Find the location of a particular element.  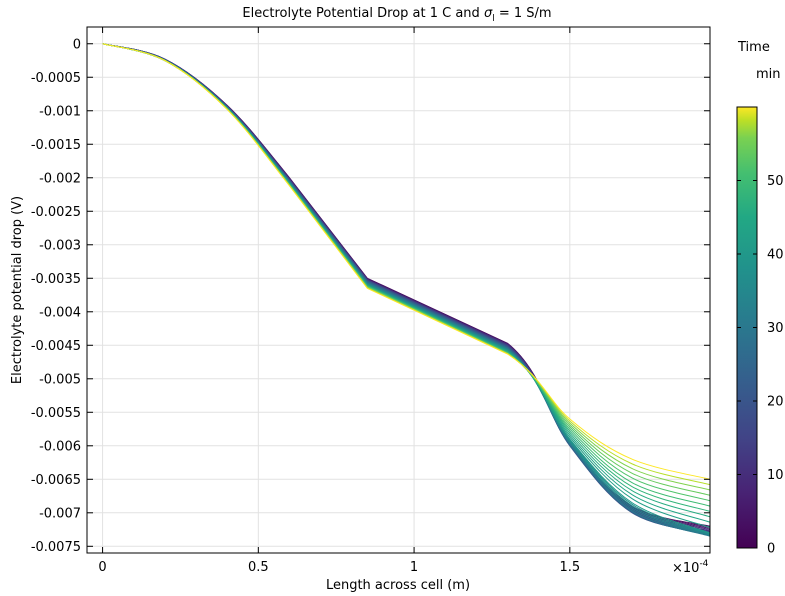

y-tick-label: -0.002 is located at coordinates (60, 178).